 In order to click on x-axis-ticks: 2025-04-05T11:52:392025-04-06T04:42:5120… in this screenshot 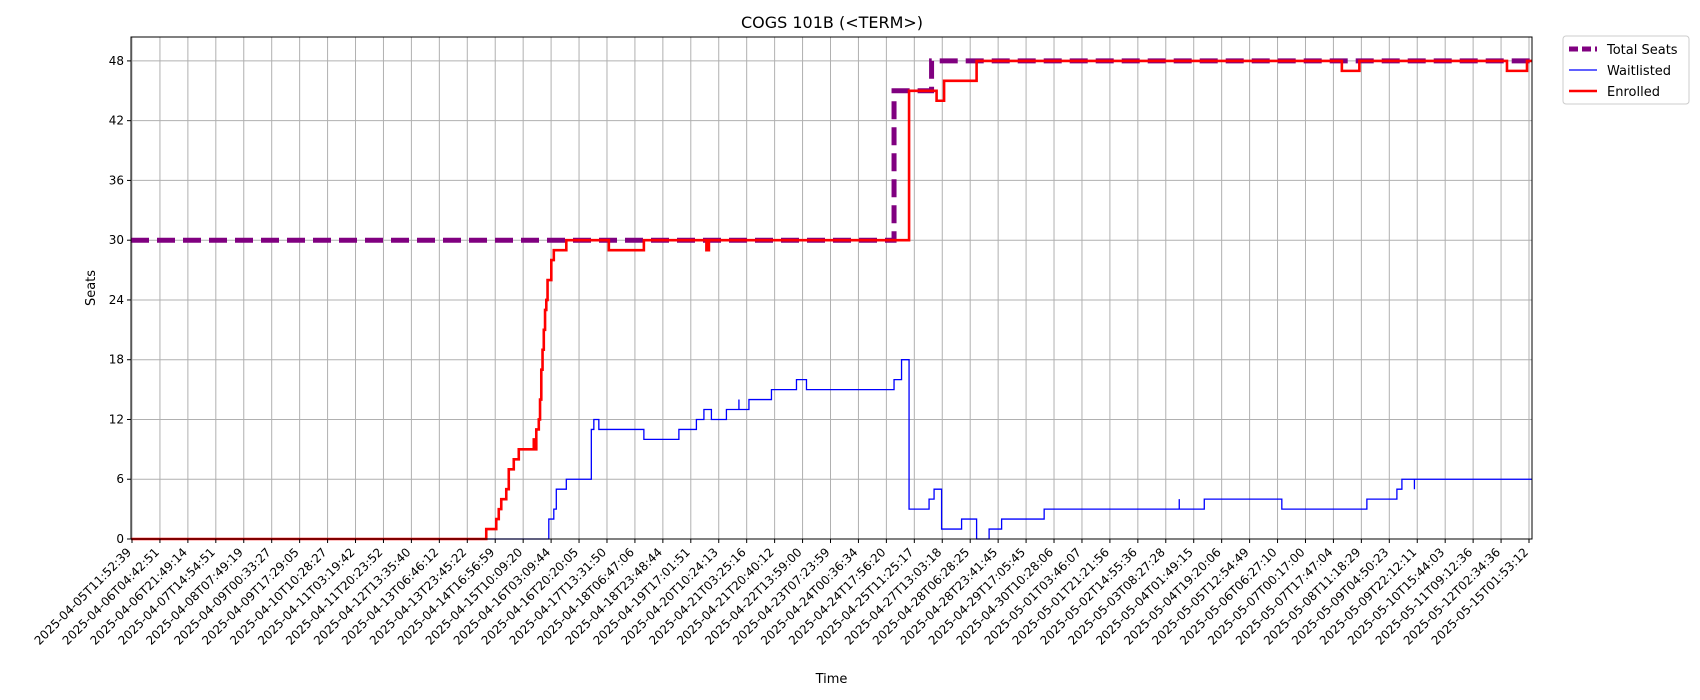, I will do `click(781, 593)`.